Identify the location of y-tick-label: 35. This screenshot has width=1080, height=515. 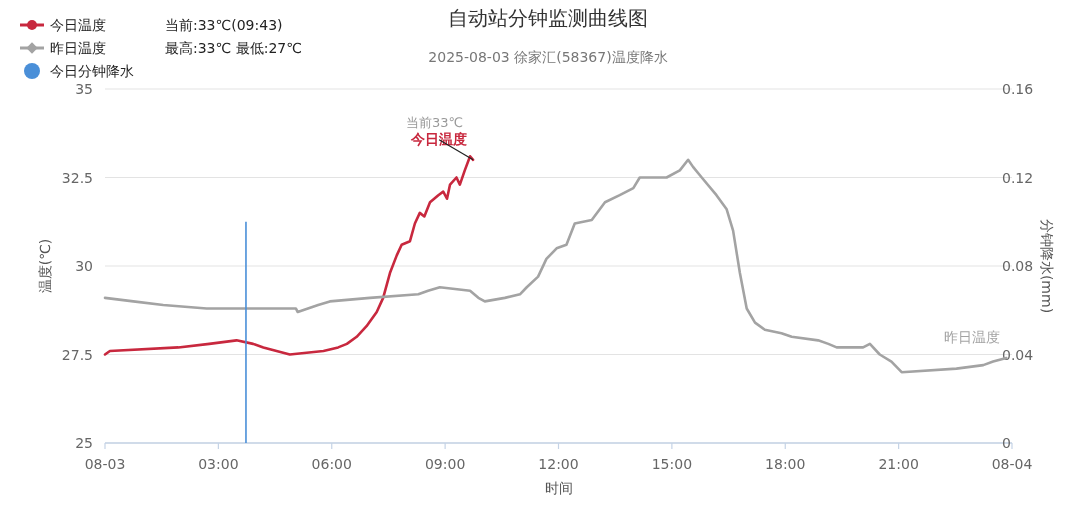
(84, 89).